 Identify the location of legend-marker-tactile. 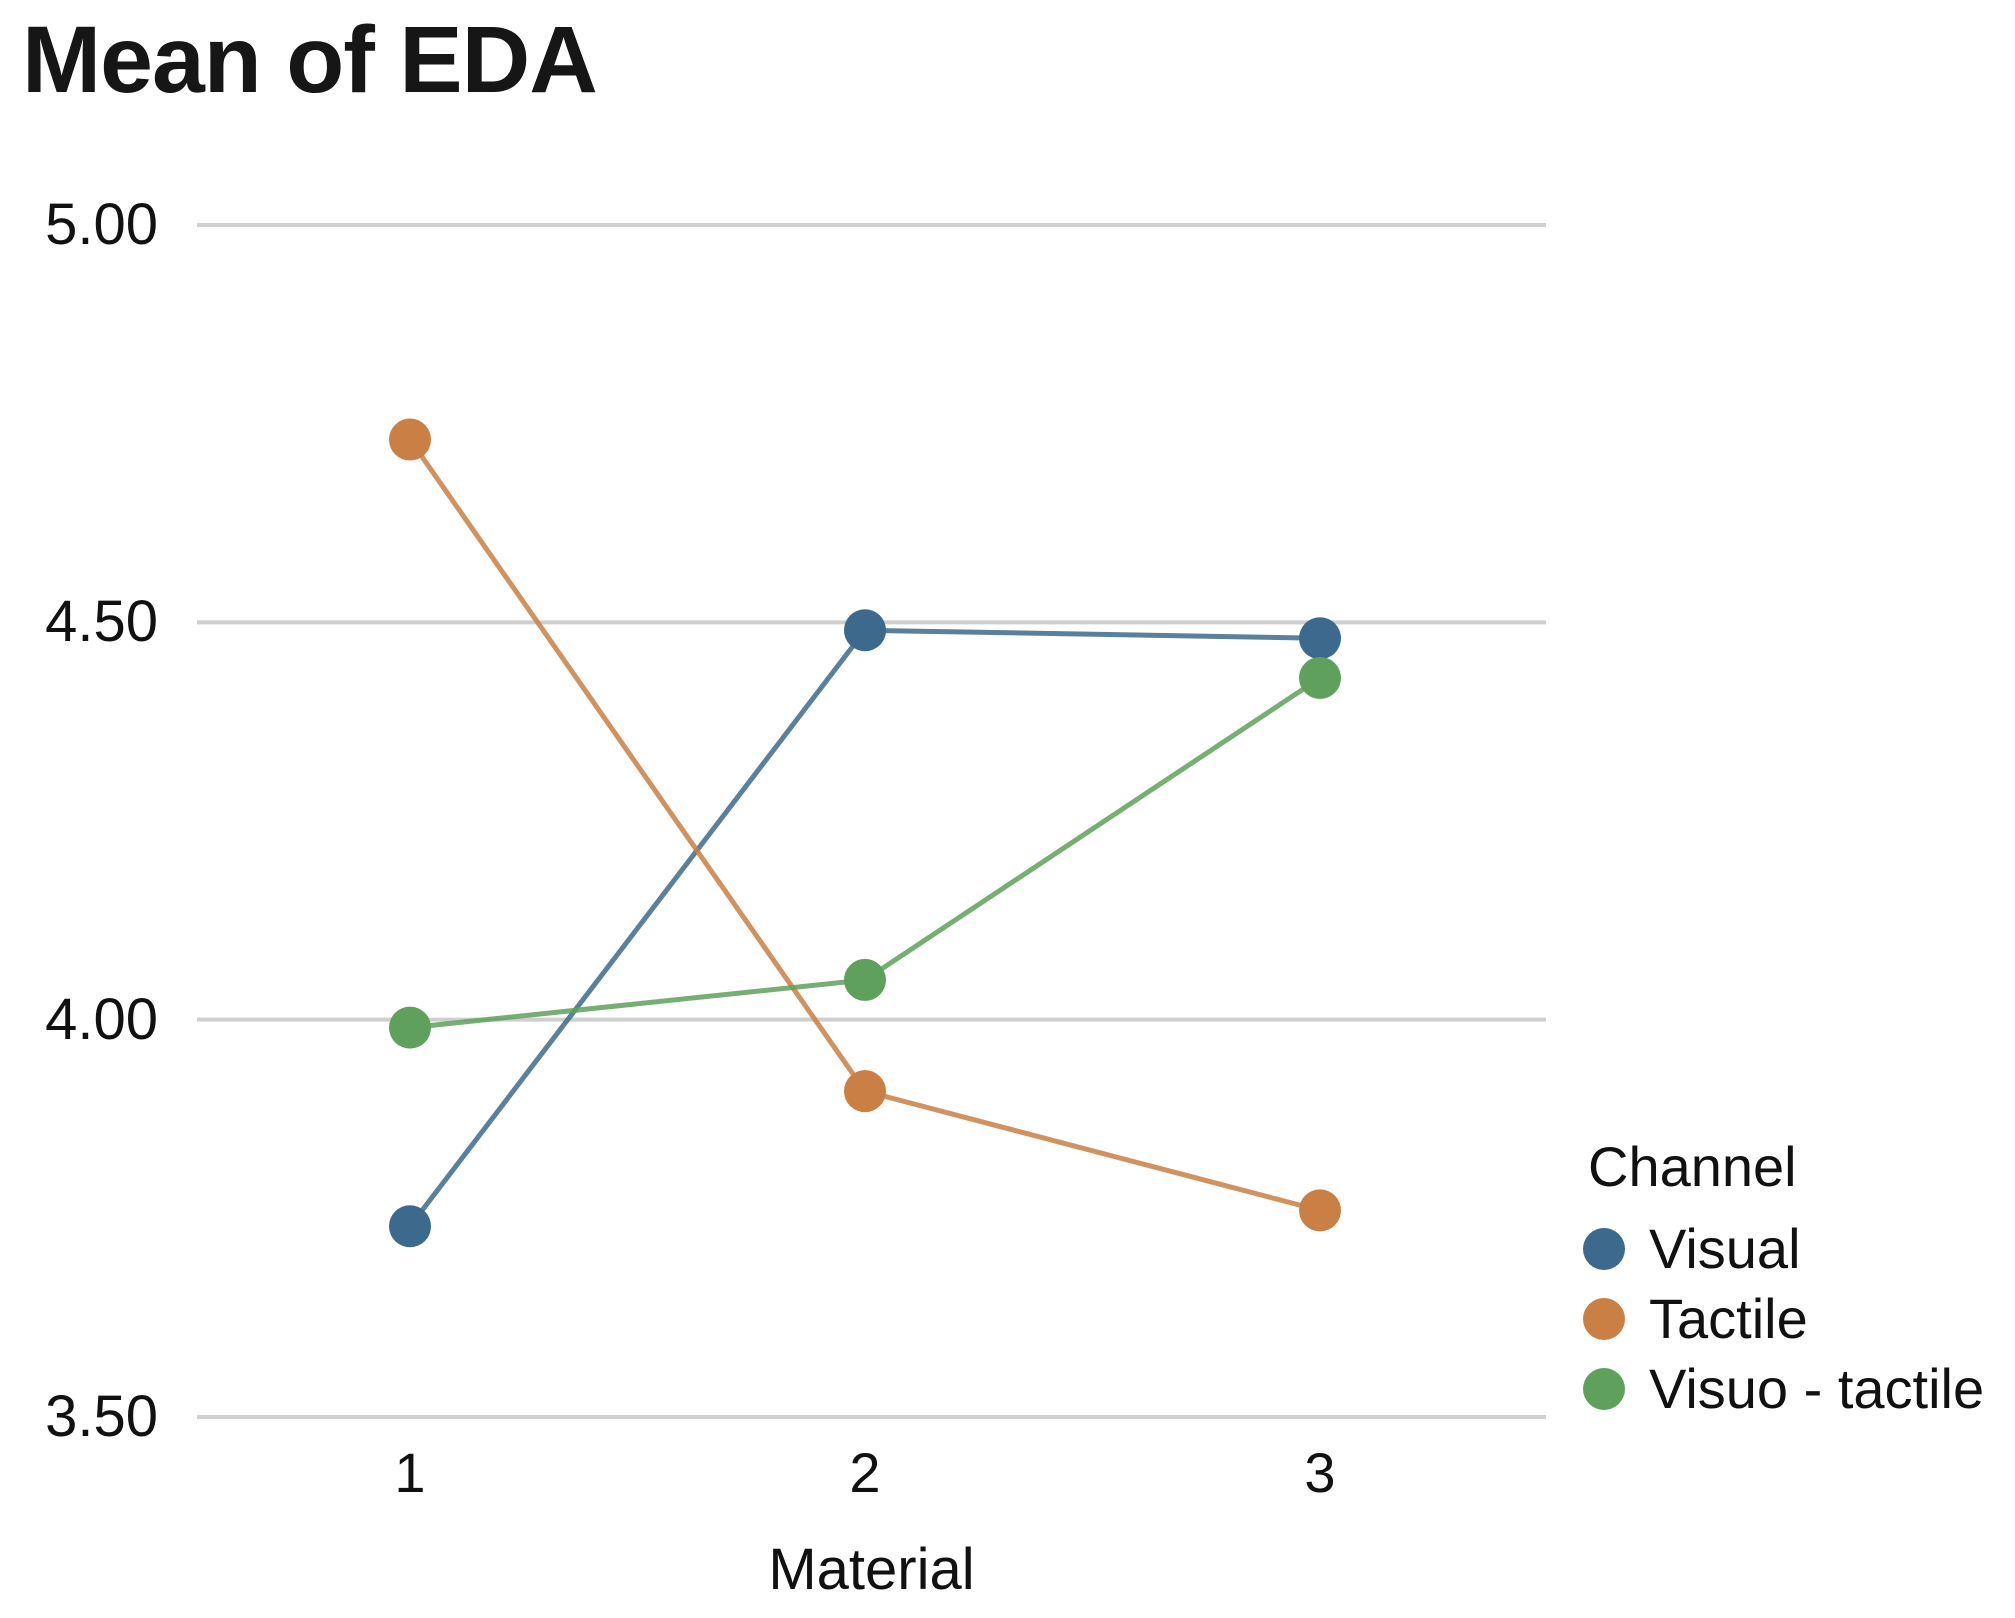
(1604, 1319).